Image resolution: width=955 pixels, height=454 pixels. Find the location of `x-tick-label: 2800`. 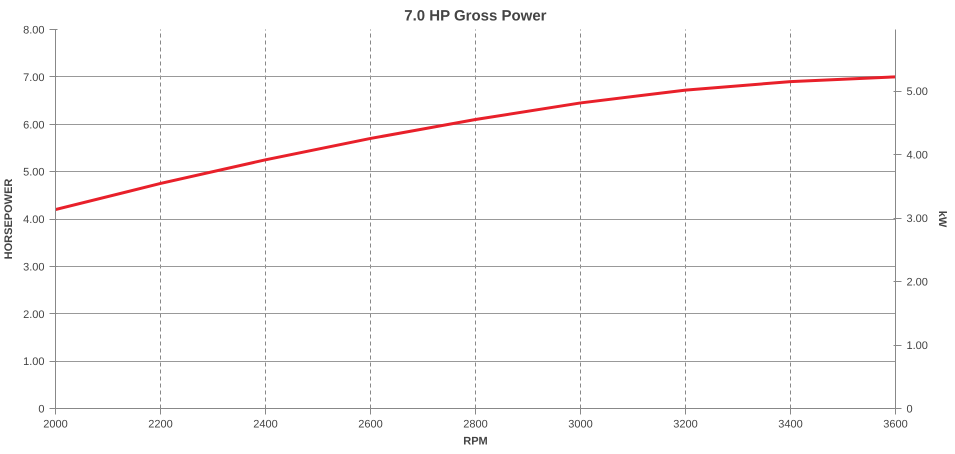

x-tick-label: 2800 is located at coordinates (475, 424).